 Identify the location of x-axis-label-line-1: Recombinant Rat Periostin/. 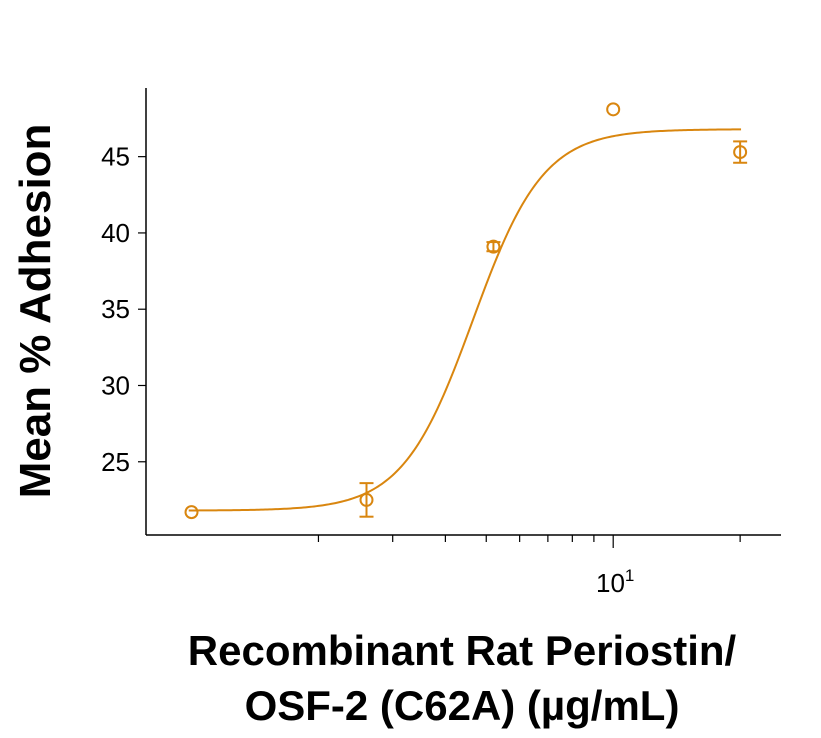
(462, 650).